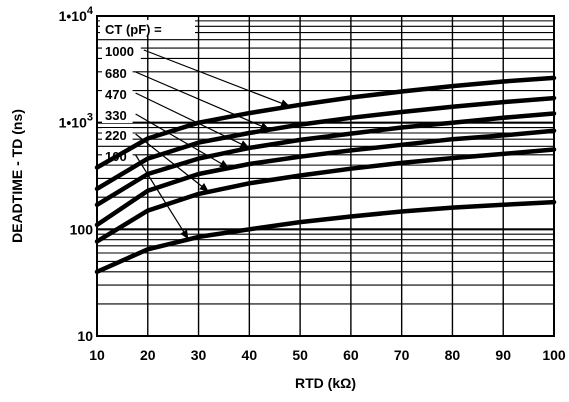 This screenshot has height=402, width=569. What do you see at coordinates (76, 14) in the screenshot?
I see `y-tick-label: 1•104` at bounding box center [76, 14].